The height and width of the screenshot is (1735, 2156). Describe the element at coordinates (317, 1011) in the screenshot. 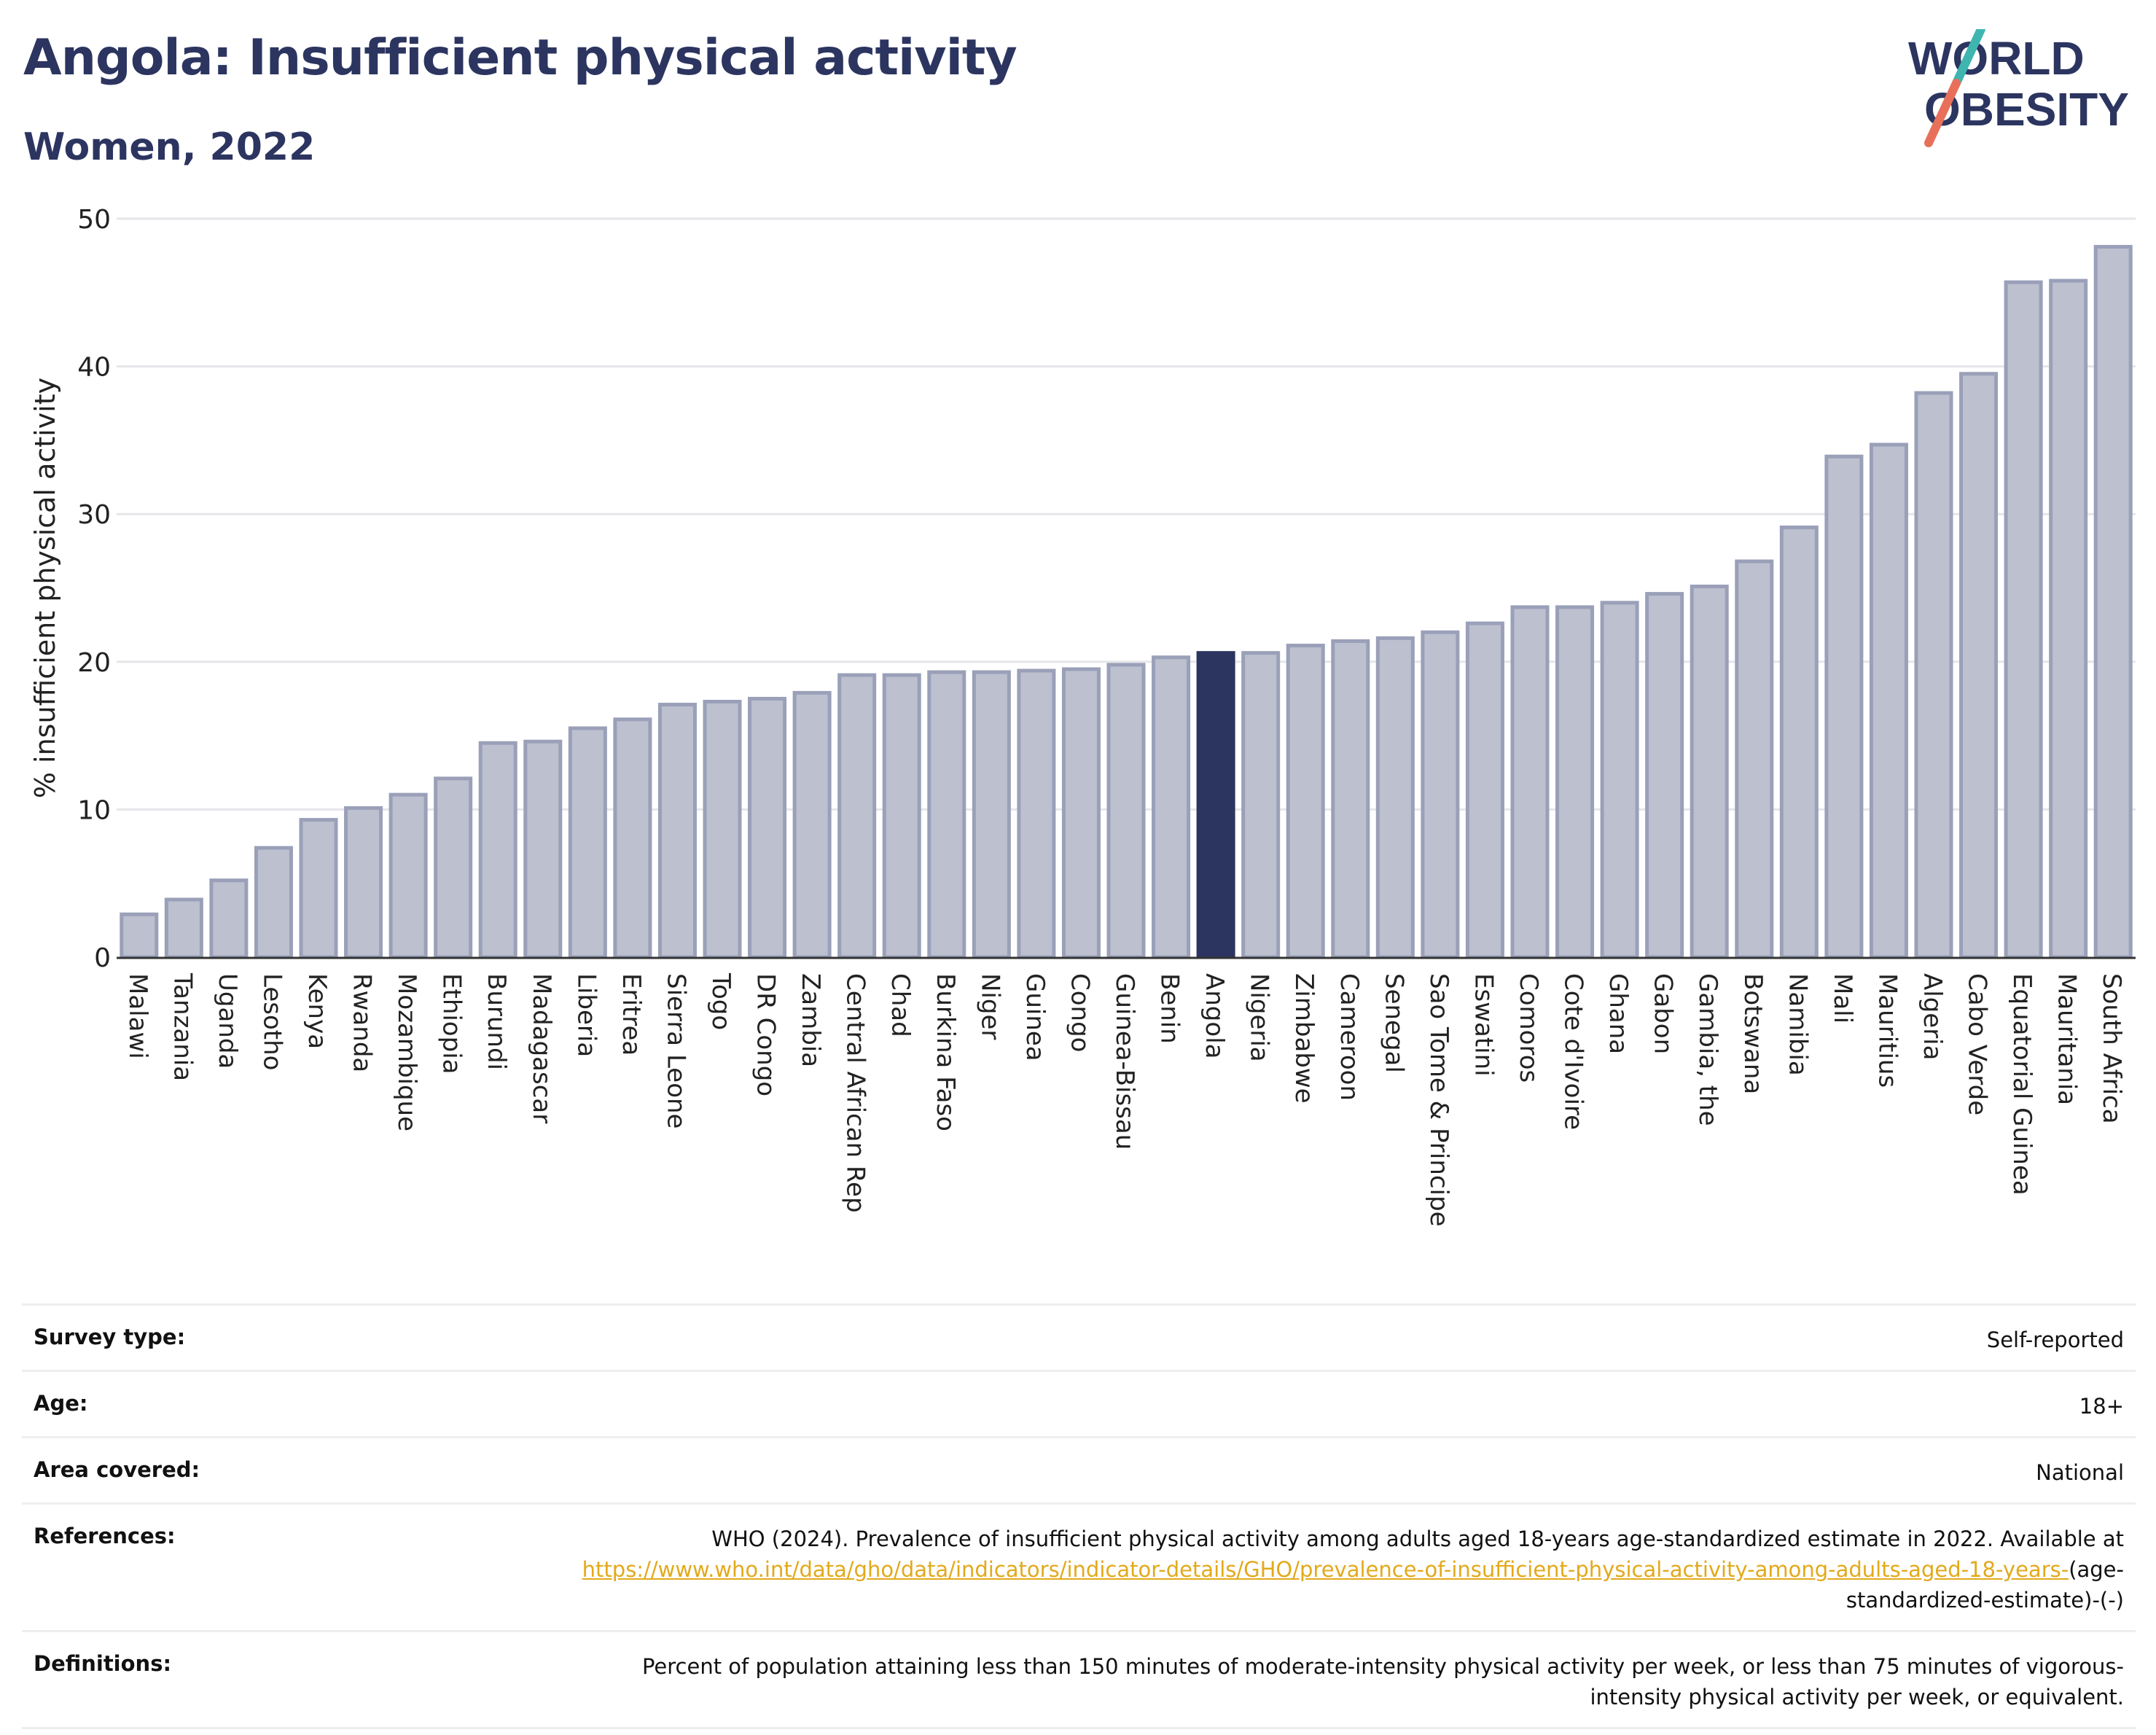

I see `x-tick-label: Kenya` at that location.